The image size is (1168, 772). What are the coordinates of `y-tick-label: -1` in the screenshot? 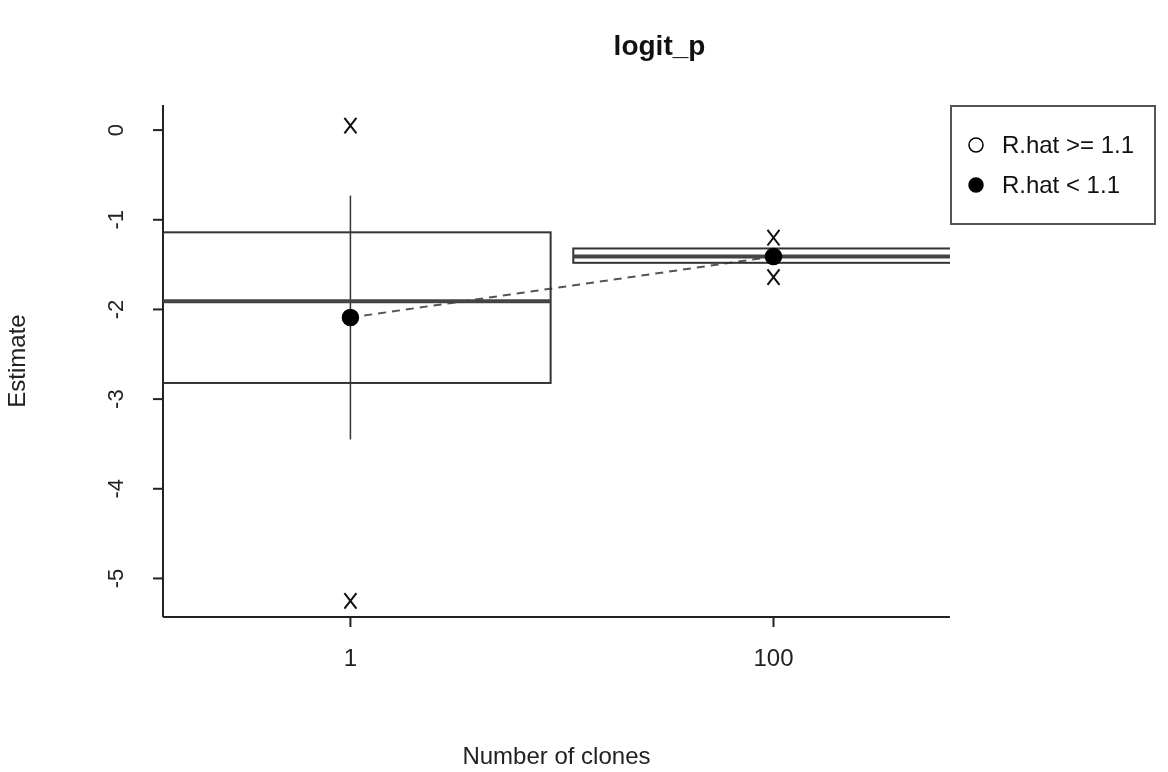 It's located at (115, 219).